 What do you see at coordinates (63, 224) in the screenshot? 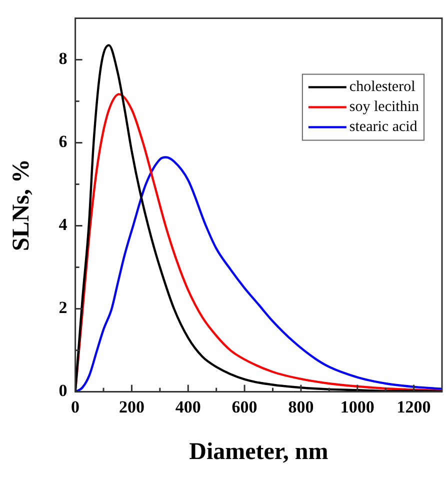
I see `y-tick-label: 4` at bounding box center [63, 224].